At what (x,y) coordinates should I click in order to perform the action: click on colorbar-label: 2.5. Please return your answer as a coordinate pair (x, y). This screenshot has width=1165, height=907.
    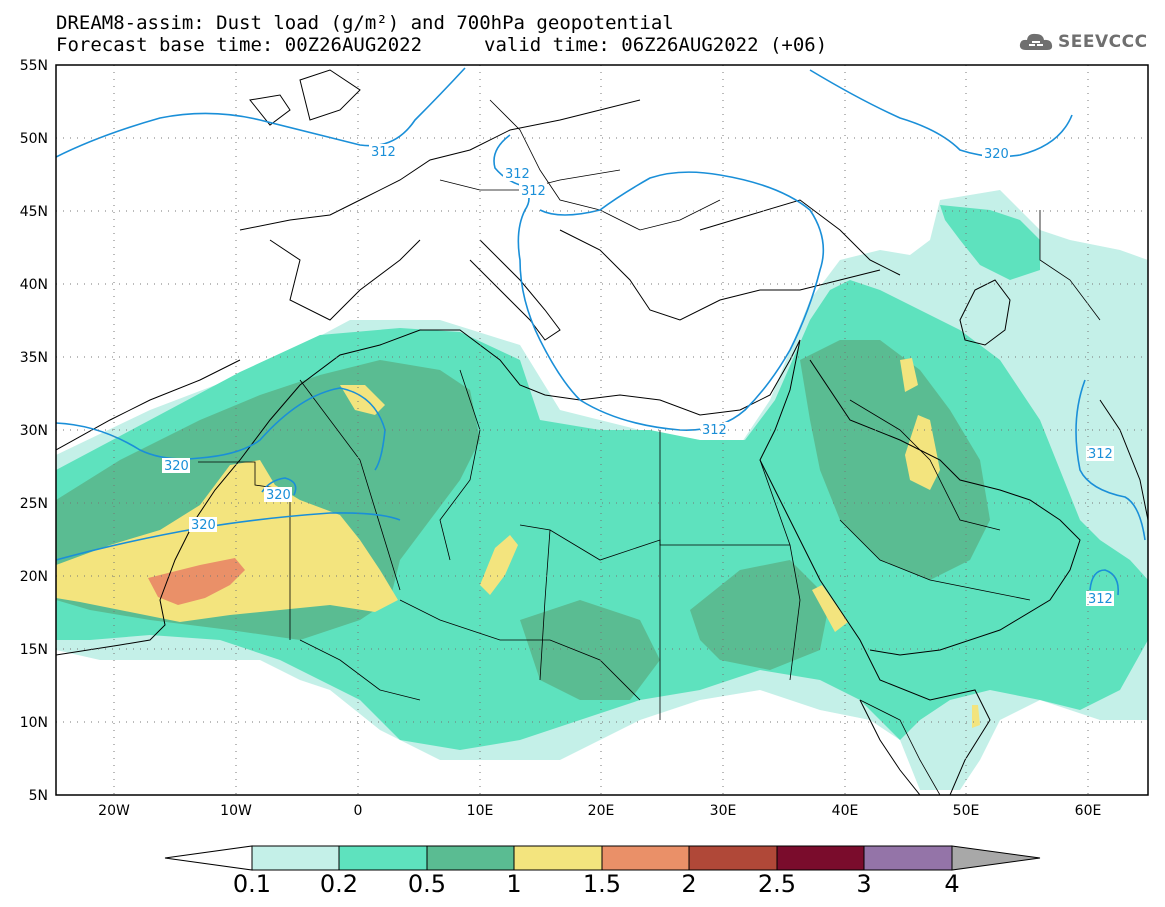
    Looking at the image, I should click on (777, 884).